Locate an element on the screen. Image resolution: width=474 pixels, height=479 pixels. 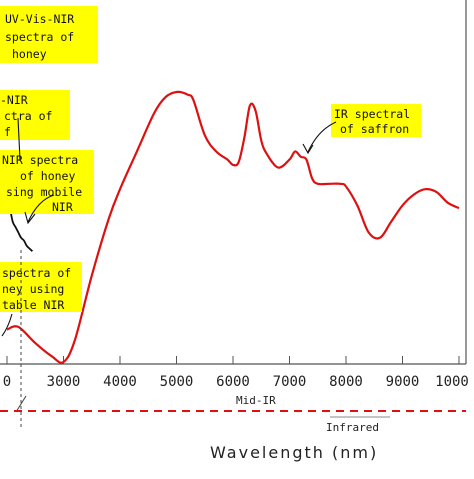
annotation-saffron-line-2: of saffron is located at coordinates (374, 129).